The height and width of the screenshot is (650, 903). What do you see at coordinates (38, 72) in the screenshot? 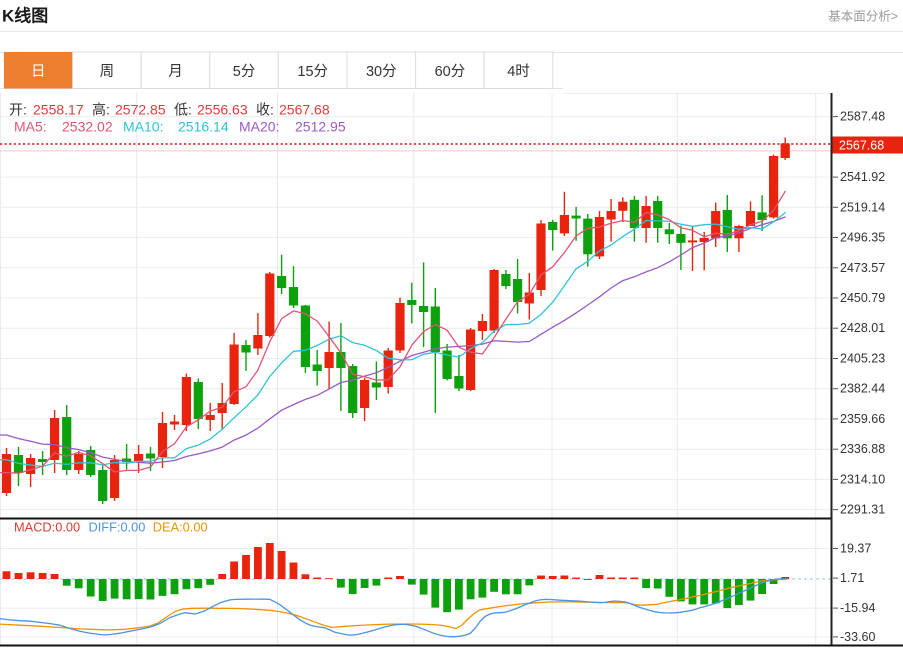
I see `svg-text: 日` at bounding box center [38, 72].